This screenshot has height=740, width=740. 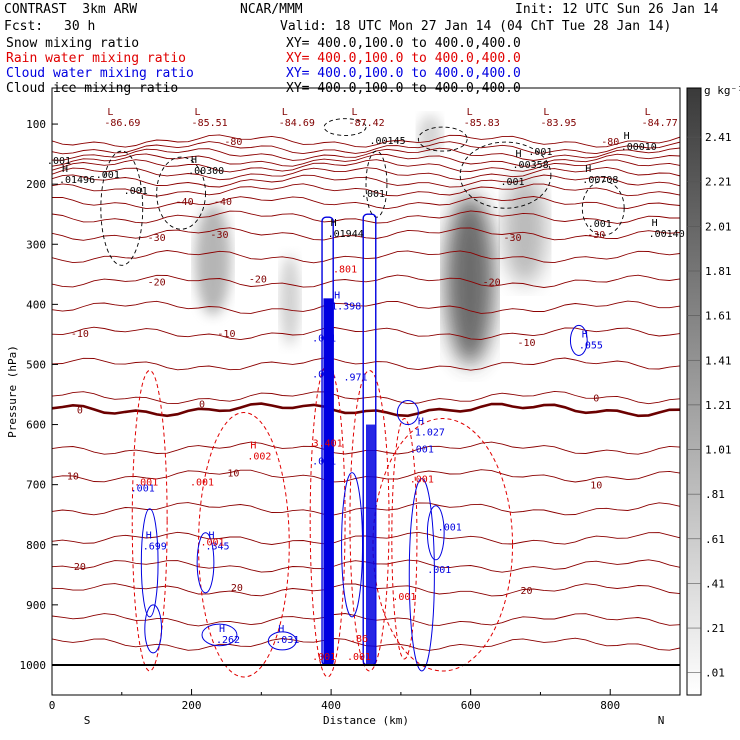 I want to click on y-axis-label: Pressure (hPa), so click(x=12, y=391).